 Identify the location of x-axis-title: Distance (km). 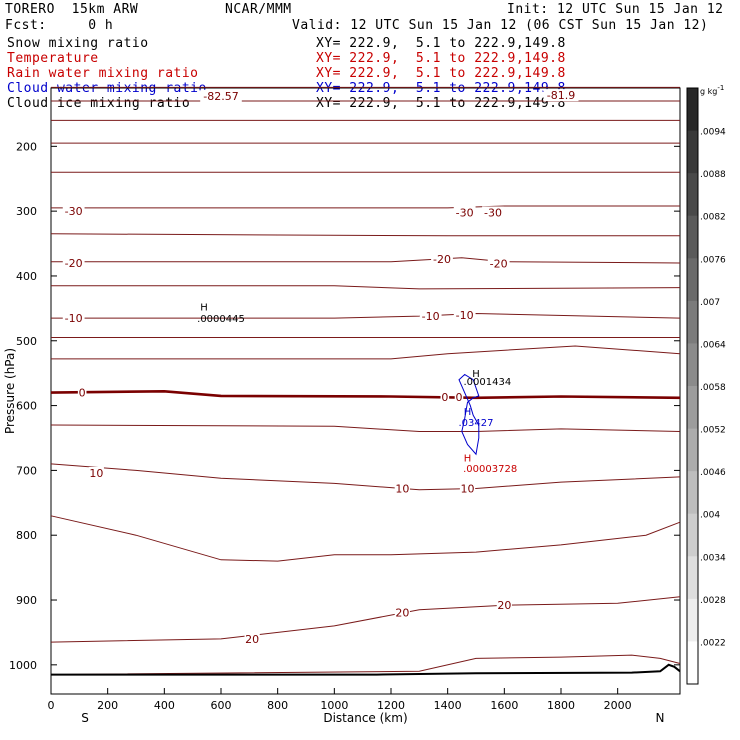
(365, 718).